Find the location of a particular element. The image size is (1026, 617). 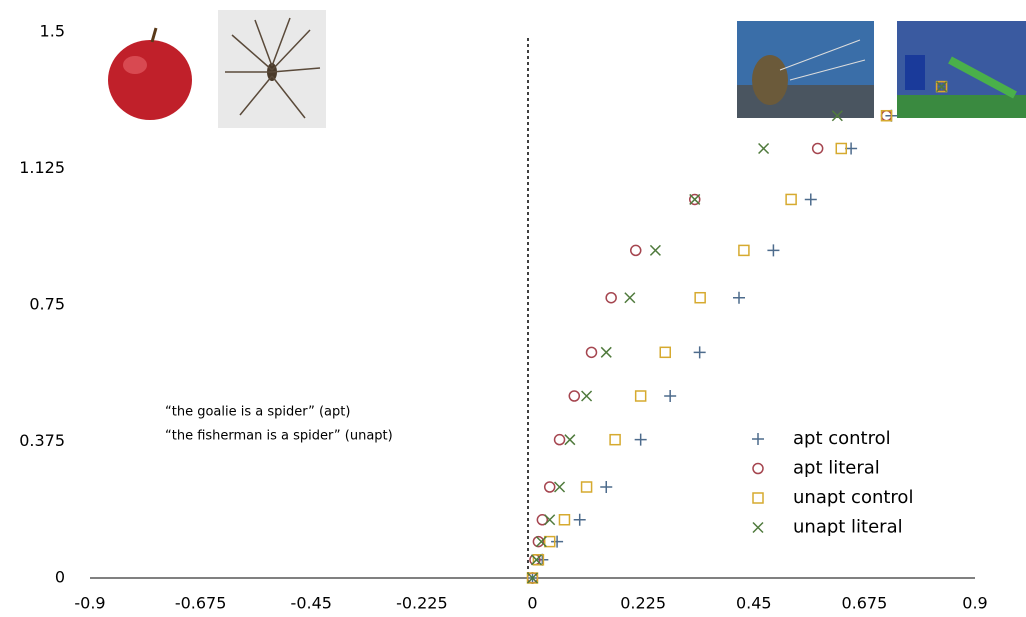

legend-label: apt control is located at coordinates (842, 438).